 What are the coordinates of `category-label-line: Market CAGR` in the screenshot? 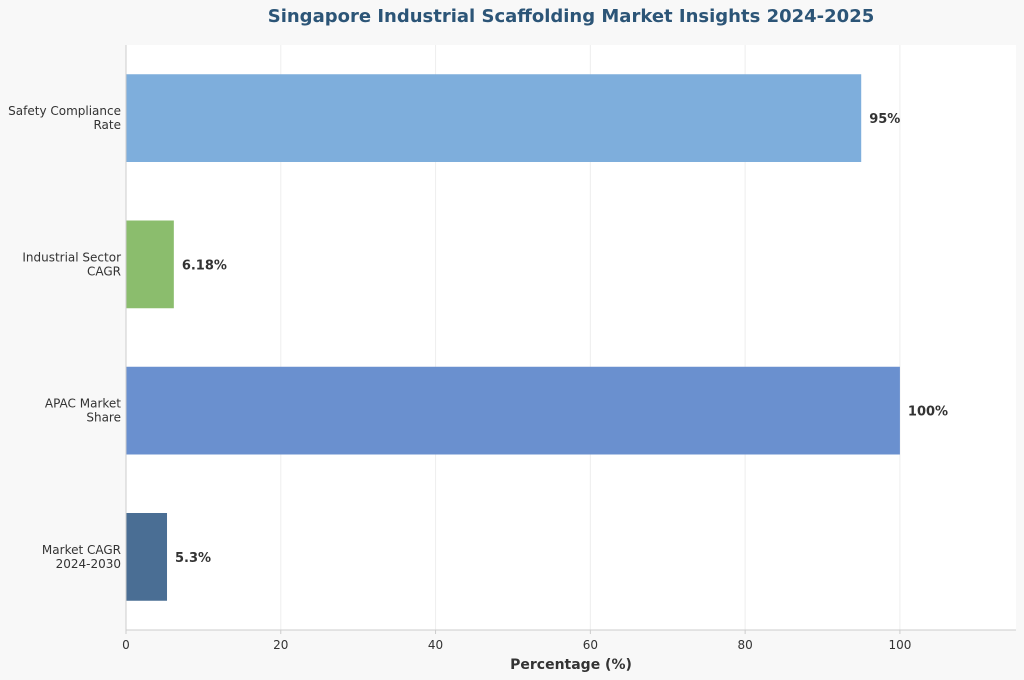 It's located at (81, 550).